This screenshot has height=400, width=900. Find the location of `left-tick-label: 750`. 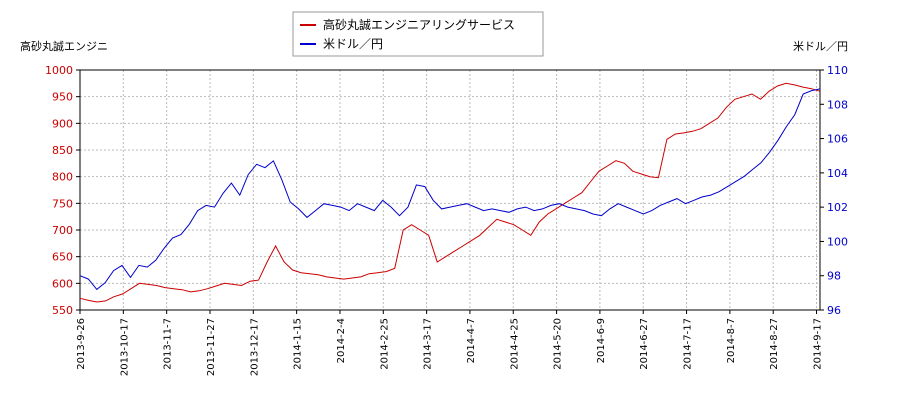

left-tick-label: 750 is located at coordinates (62, 203).